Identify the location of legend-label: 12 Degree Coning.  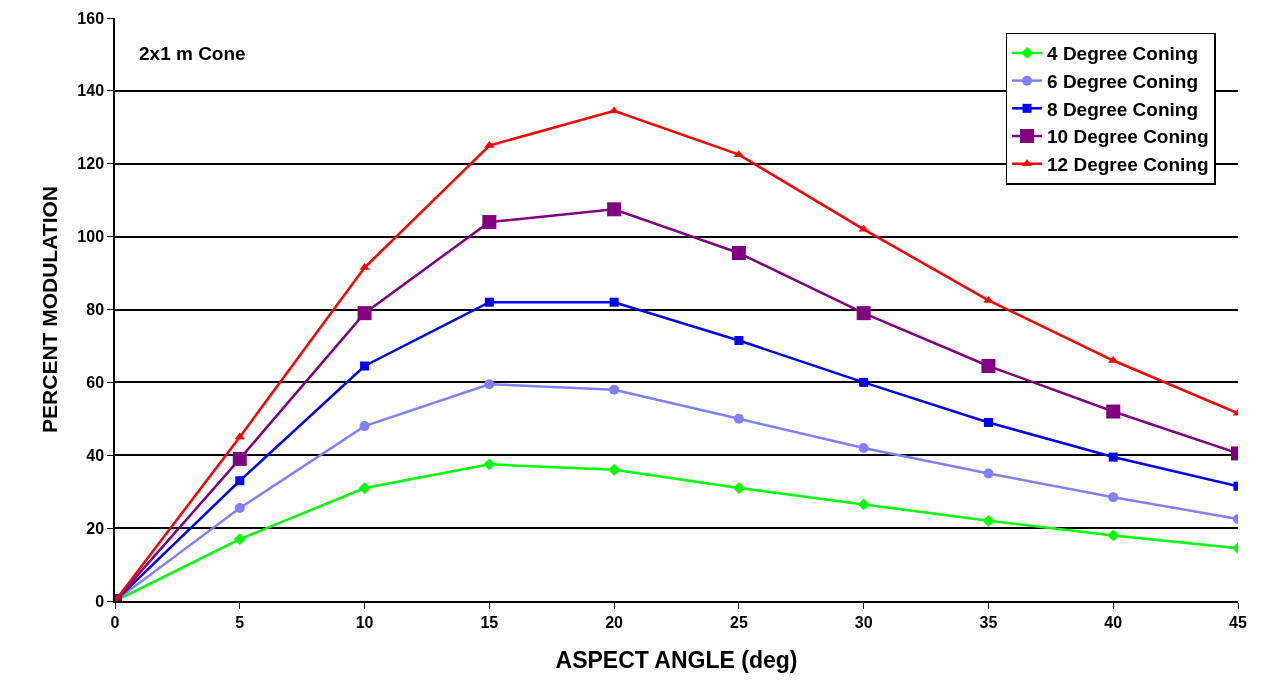
(1128, 165).